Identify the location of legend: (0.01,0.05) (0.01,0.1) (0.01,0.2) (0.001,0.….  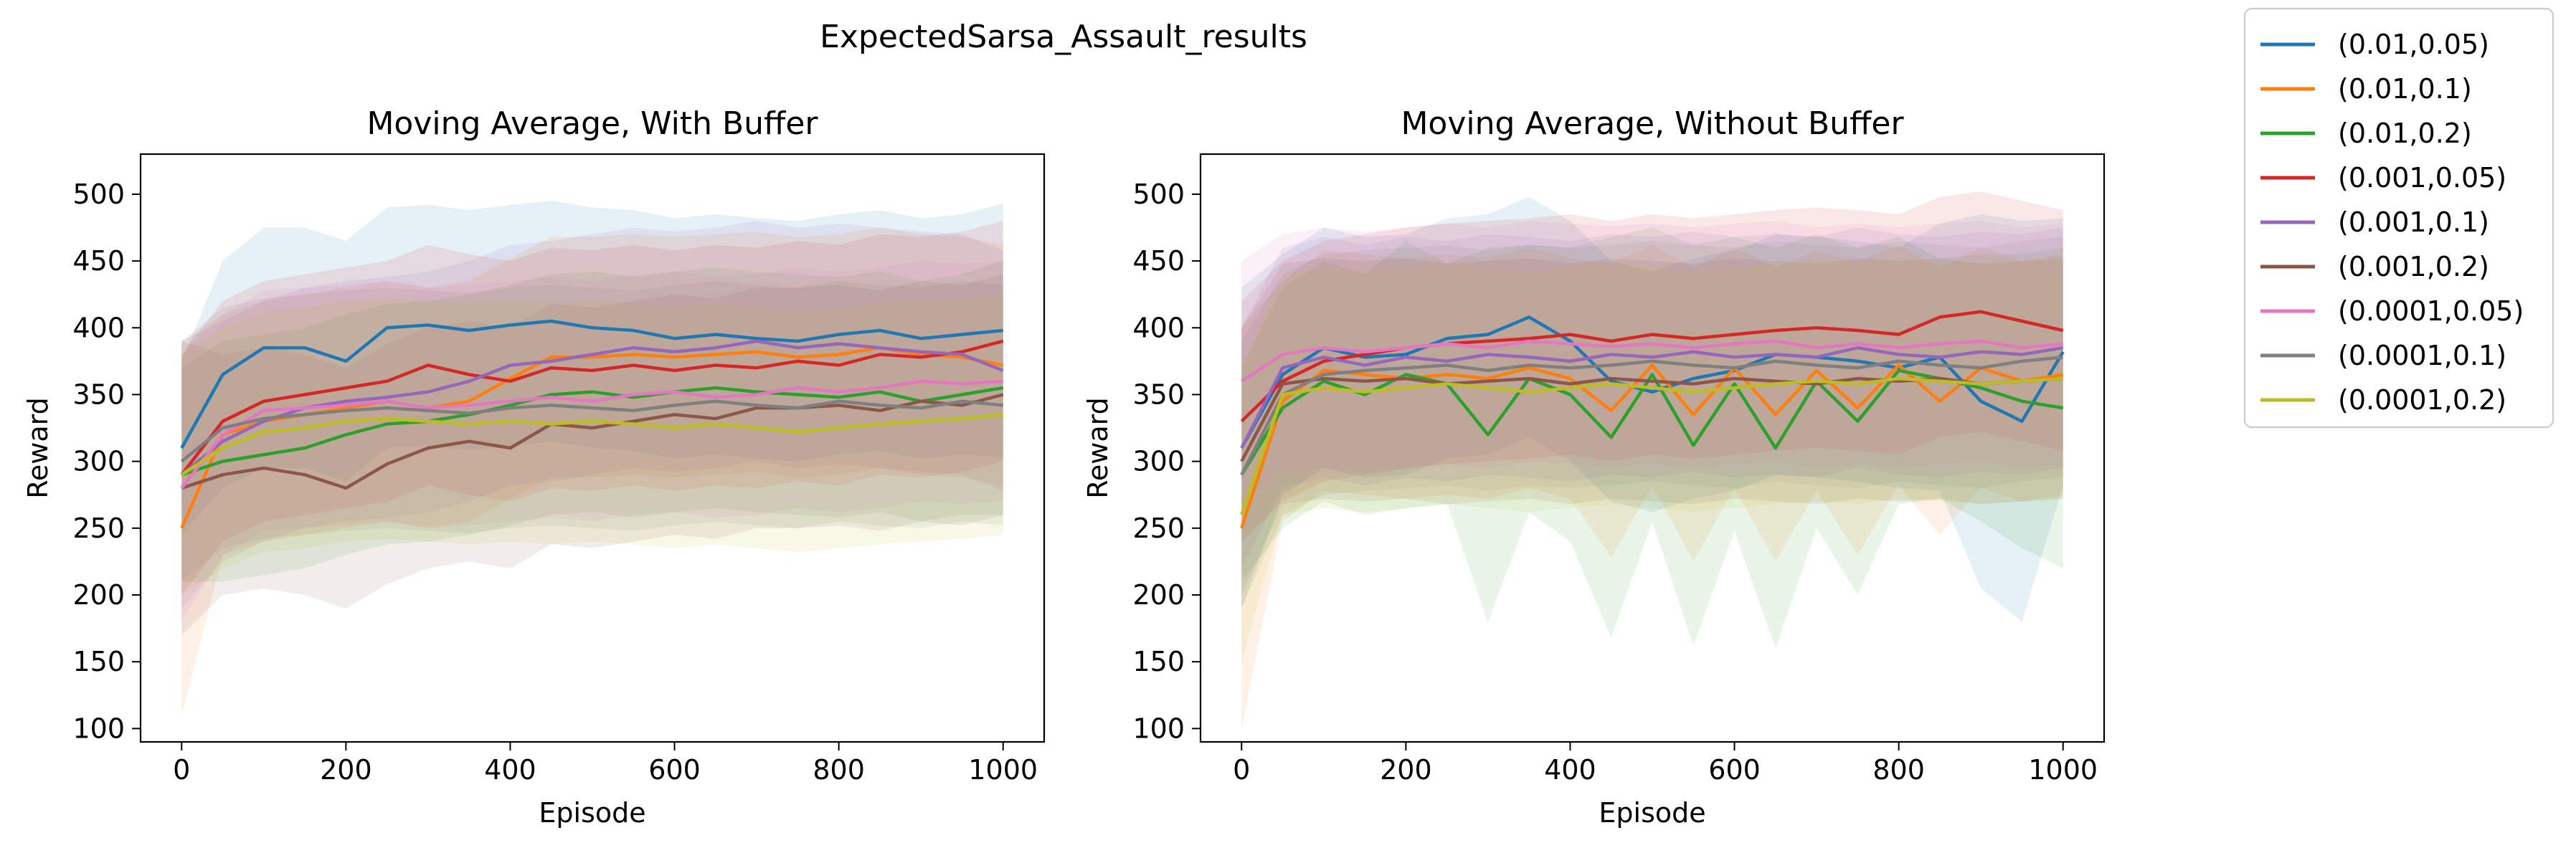
(2398, 218).